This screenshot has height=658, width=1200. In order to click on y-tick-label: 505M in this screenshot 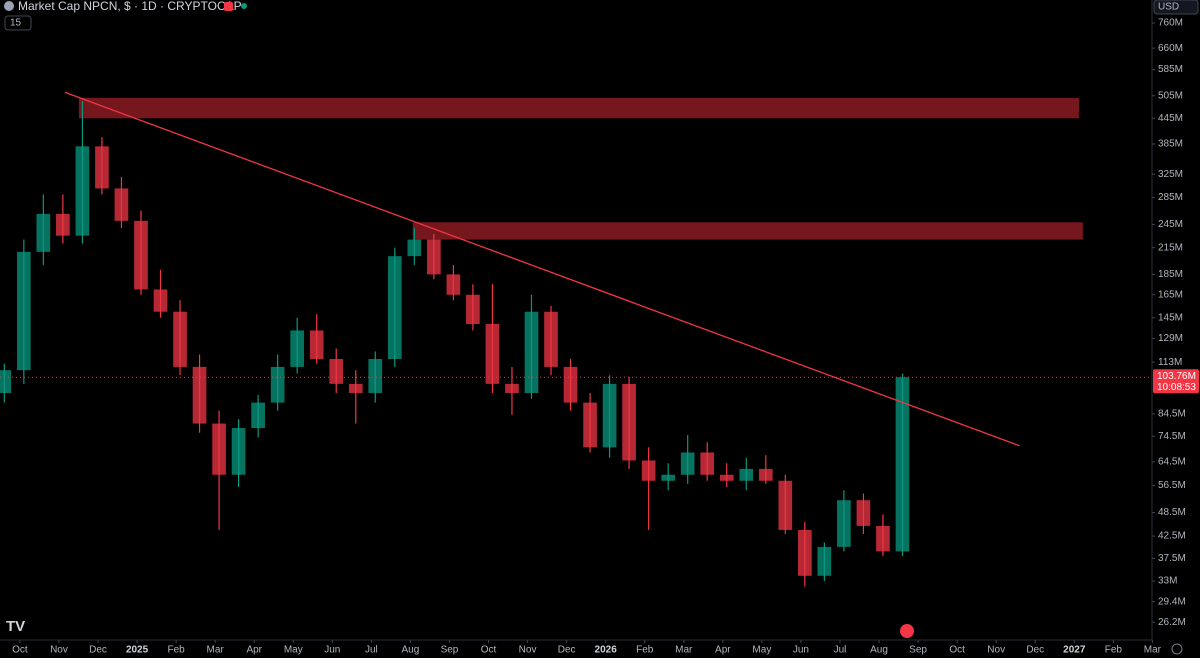, I will do `click(1170, 95)`.